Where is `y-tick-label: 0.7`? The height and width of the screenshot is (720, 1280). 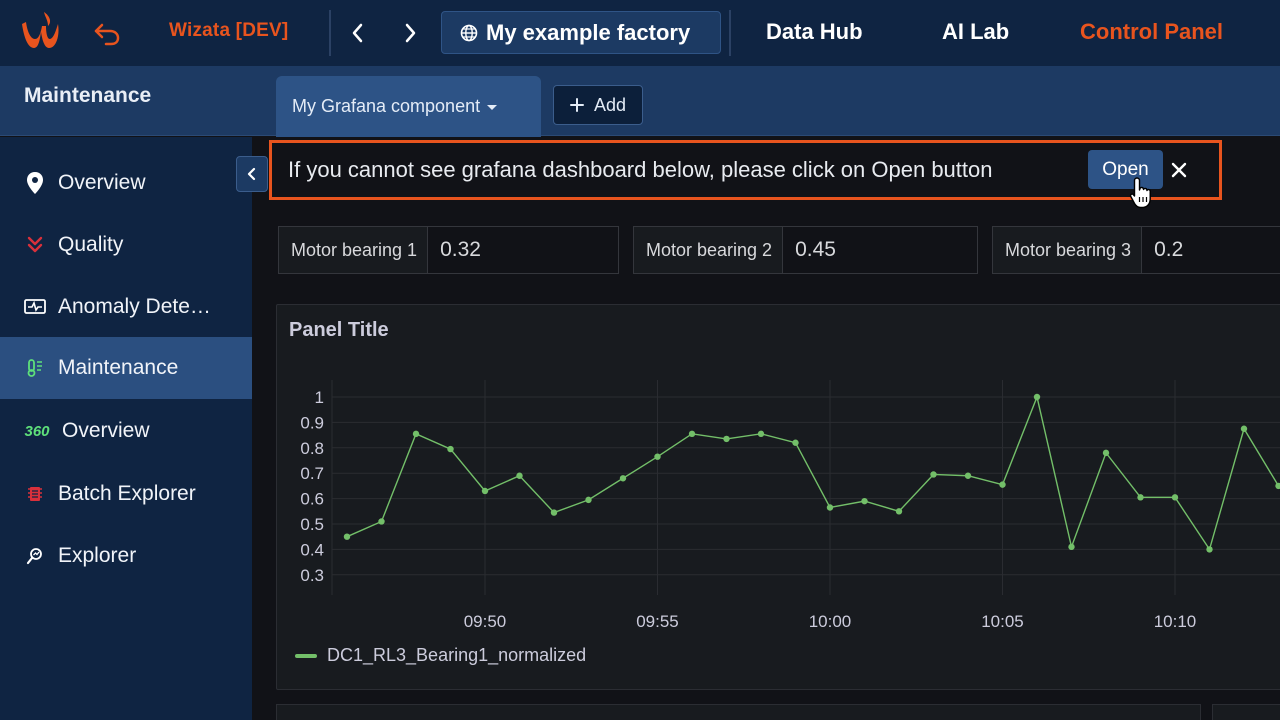
y-tick-label: 0.7 is located at coordinates (312, 473).